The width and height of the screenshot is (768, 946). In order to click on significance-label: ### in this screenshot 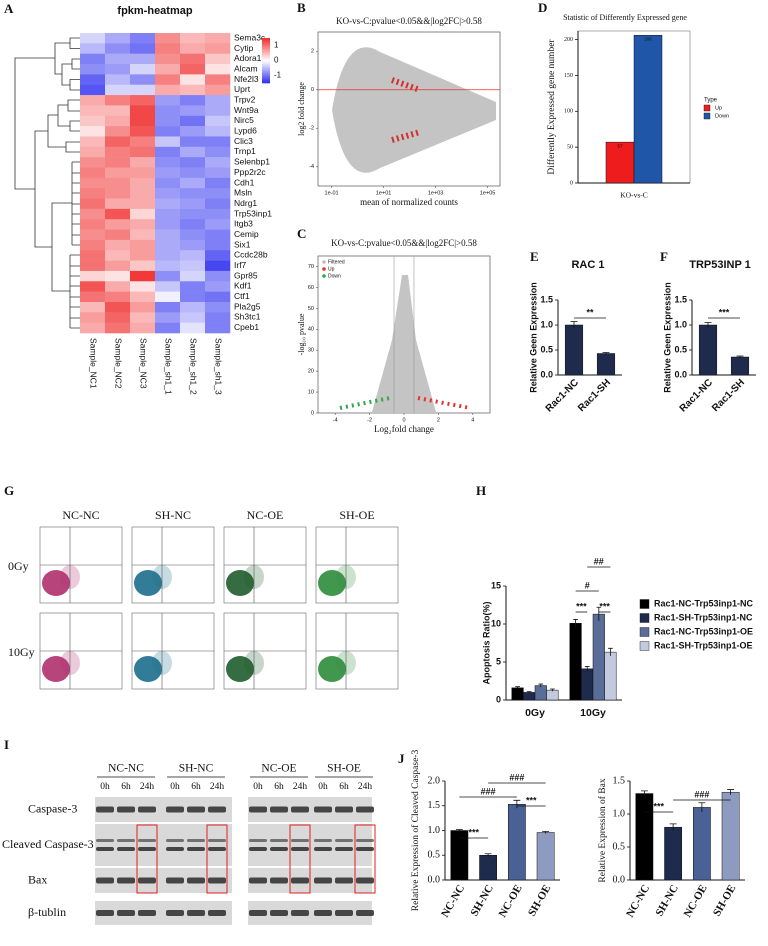, I will do `click(488, 791)`.